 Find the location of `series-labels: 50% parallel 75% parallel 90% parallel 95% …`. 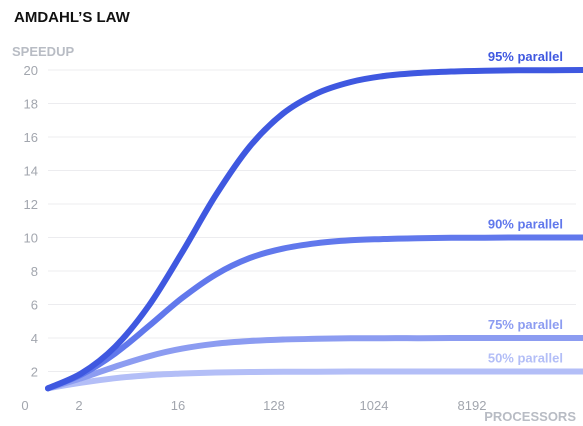

series-labels: 50% parallel 75% parallel 90% parallel 95% … is located at coordinates (525, 207).